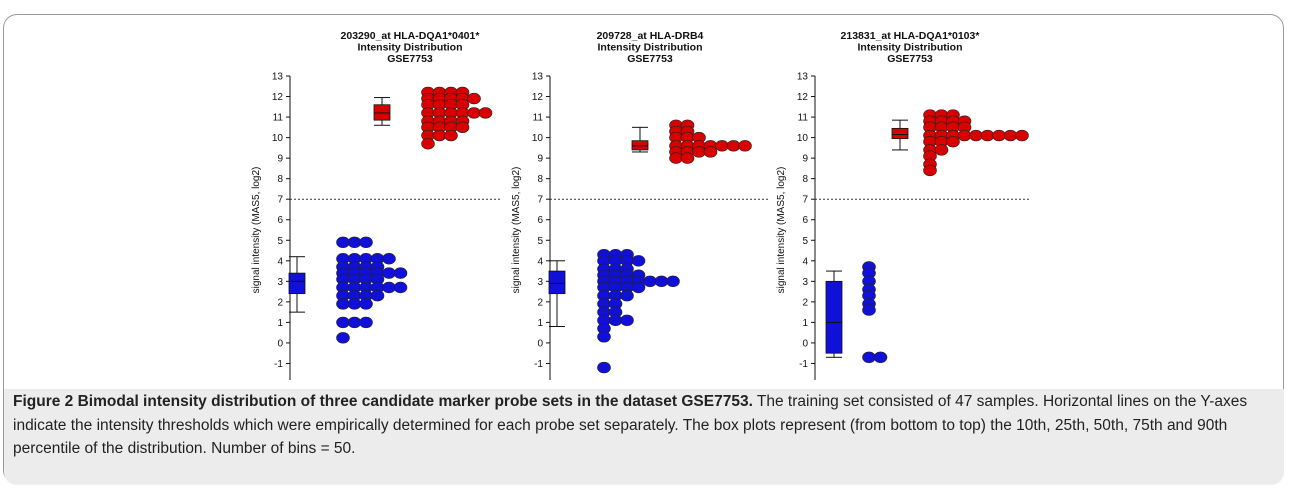 Image resolution: width=1290 pixels, height=492 pixels. I want to click on panel-1-title-line-1: 203290_at HLA-DQA1*0401*, so click(411, 36).